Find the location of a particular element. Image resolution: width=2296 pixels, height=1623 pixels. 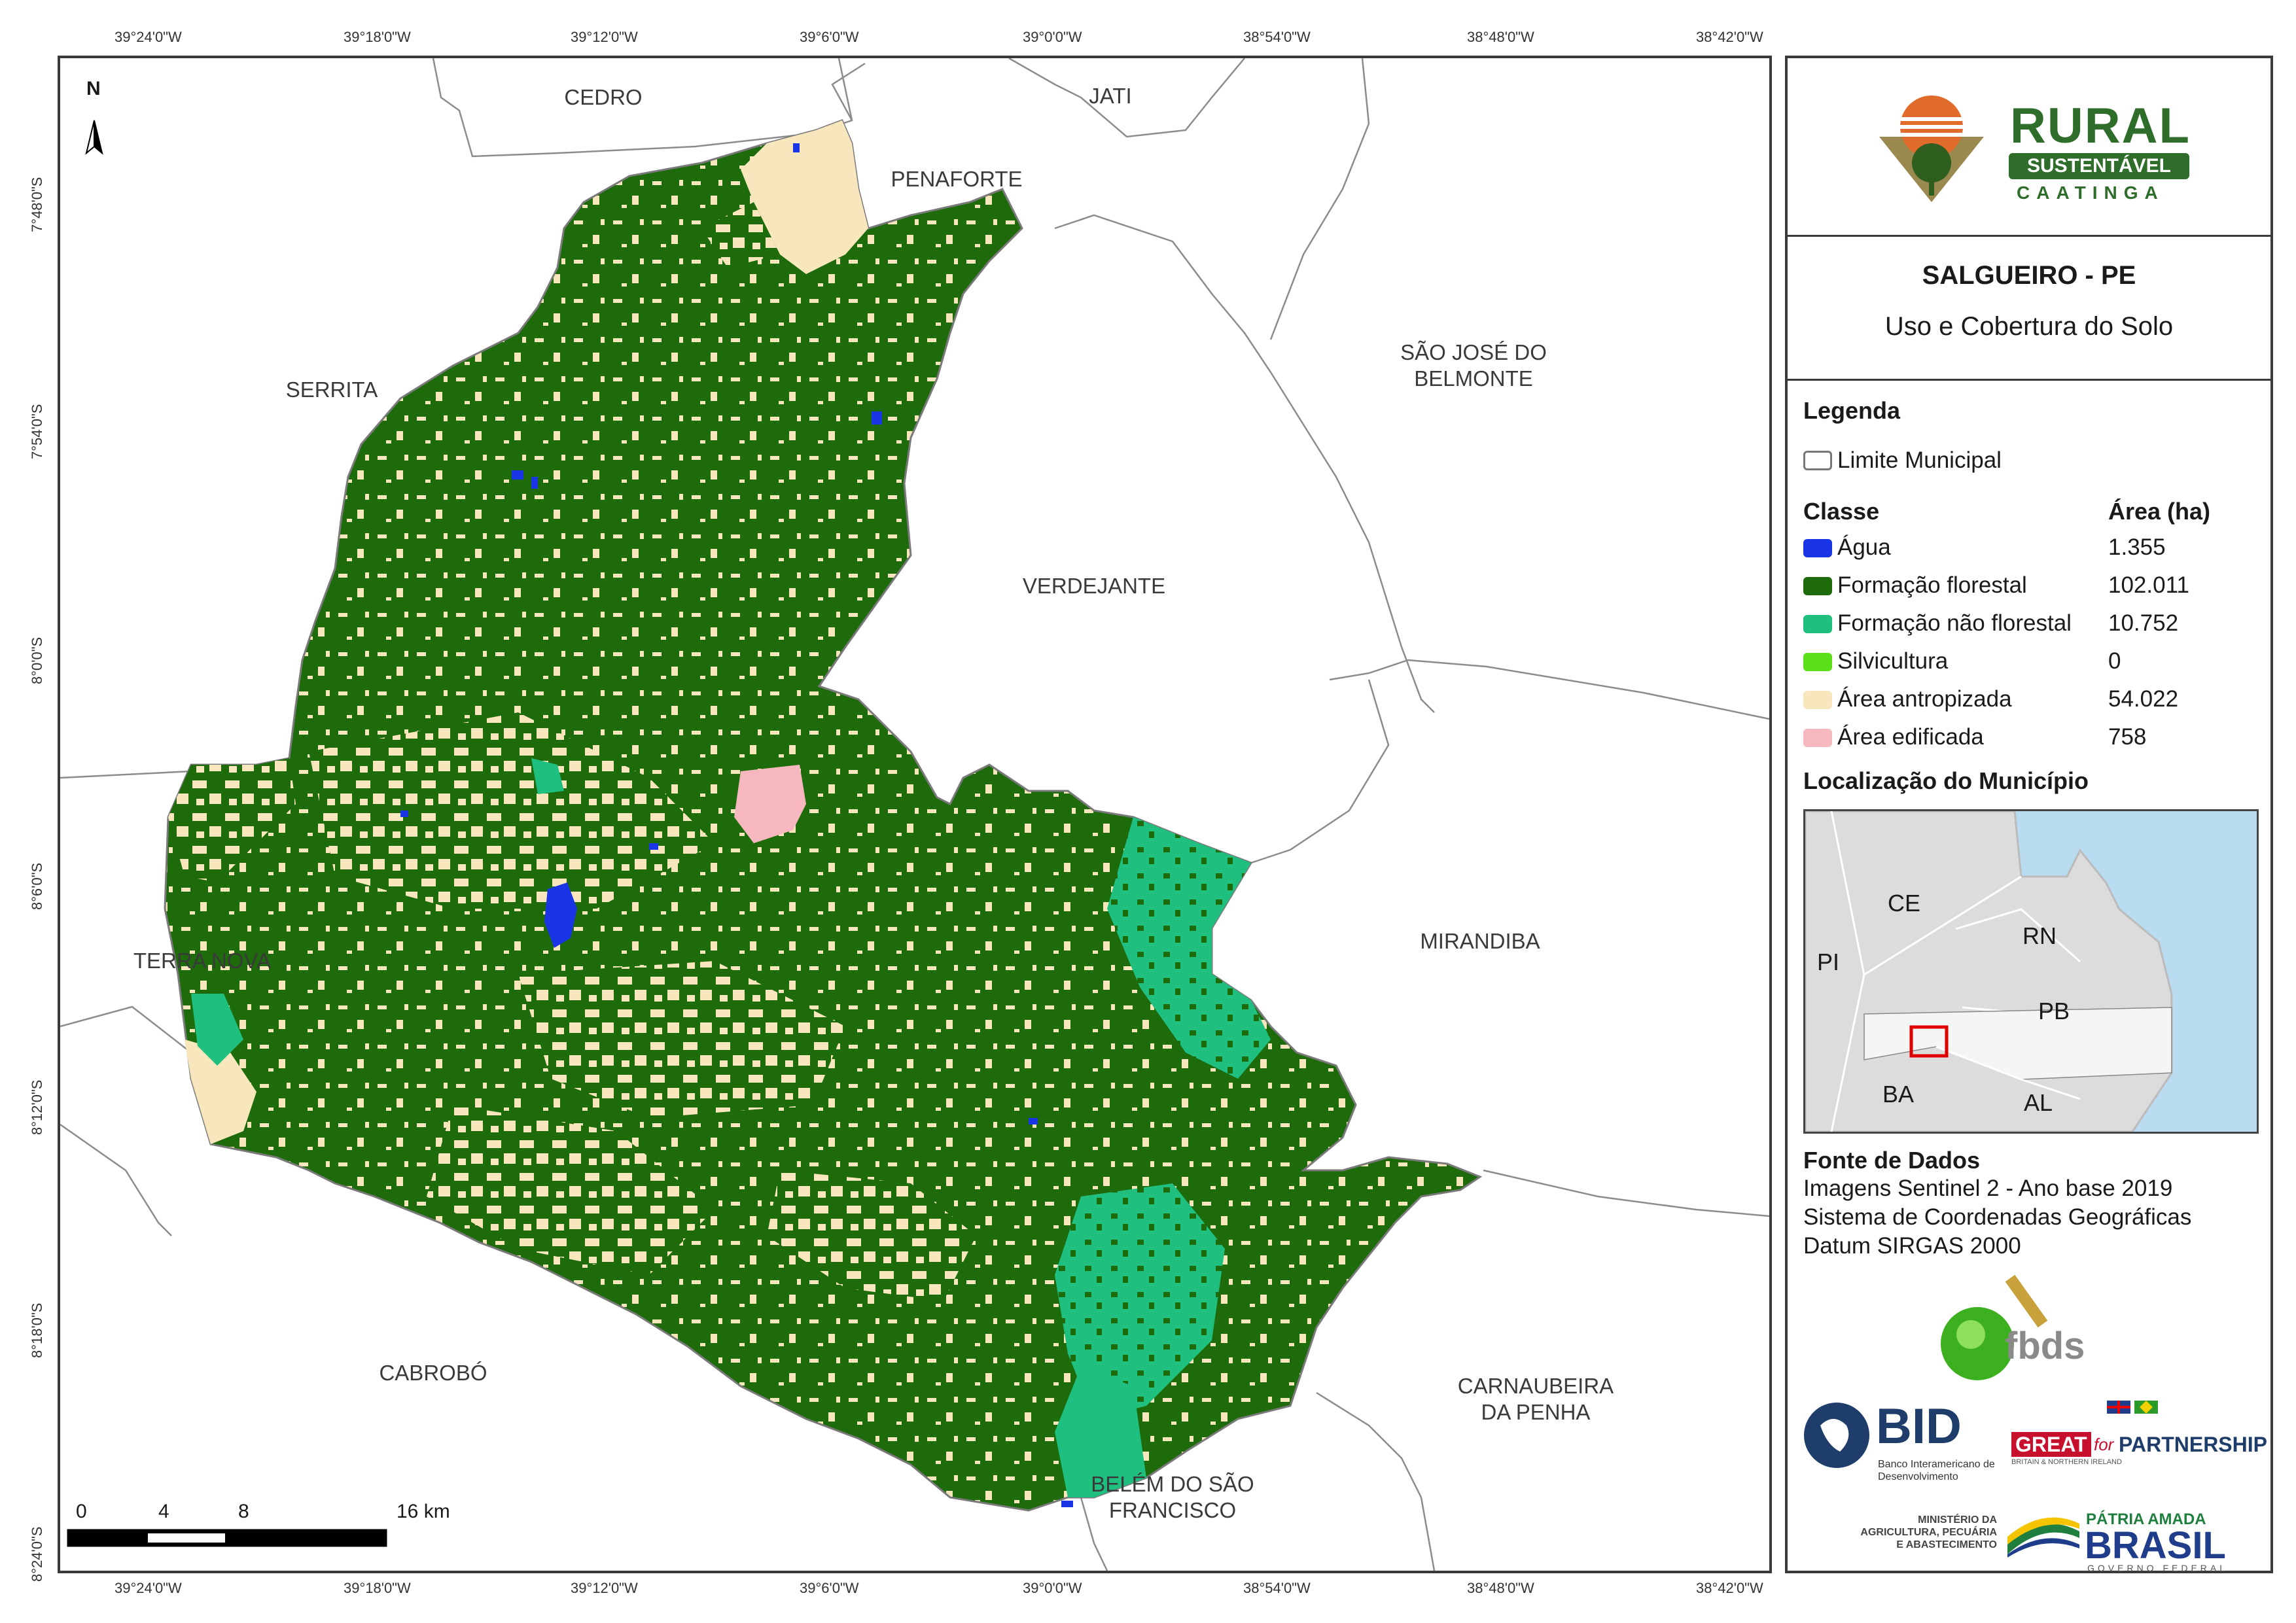

place-sao-jose: SÃO JOSÉ DO BELMONTE is located at coordinates (1473, 365).